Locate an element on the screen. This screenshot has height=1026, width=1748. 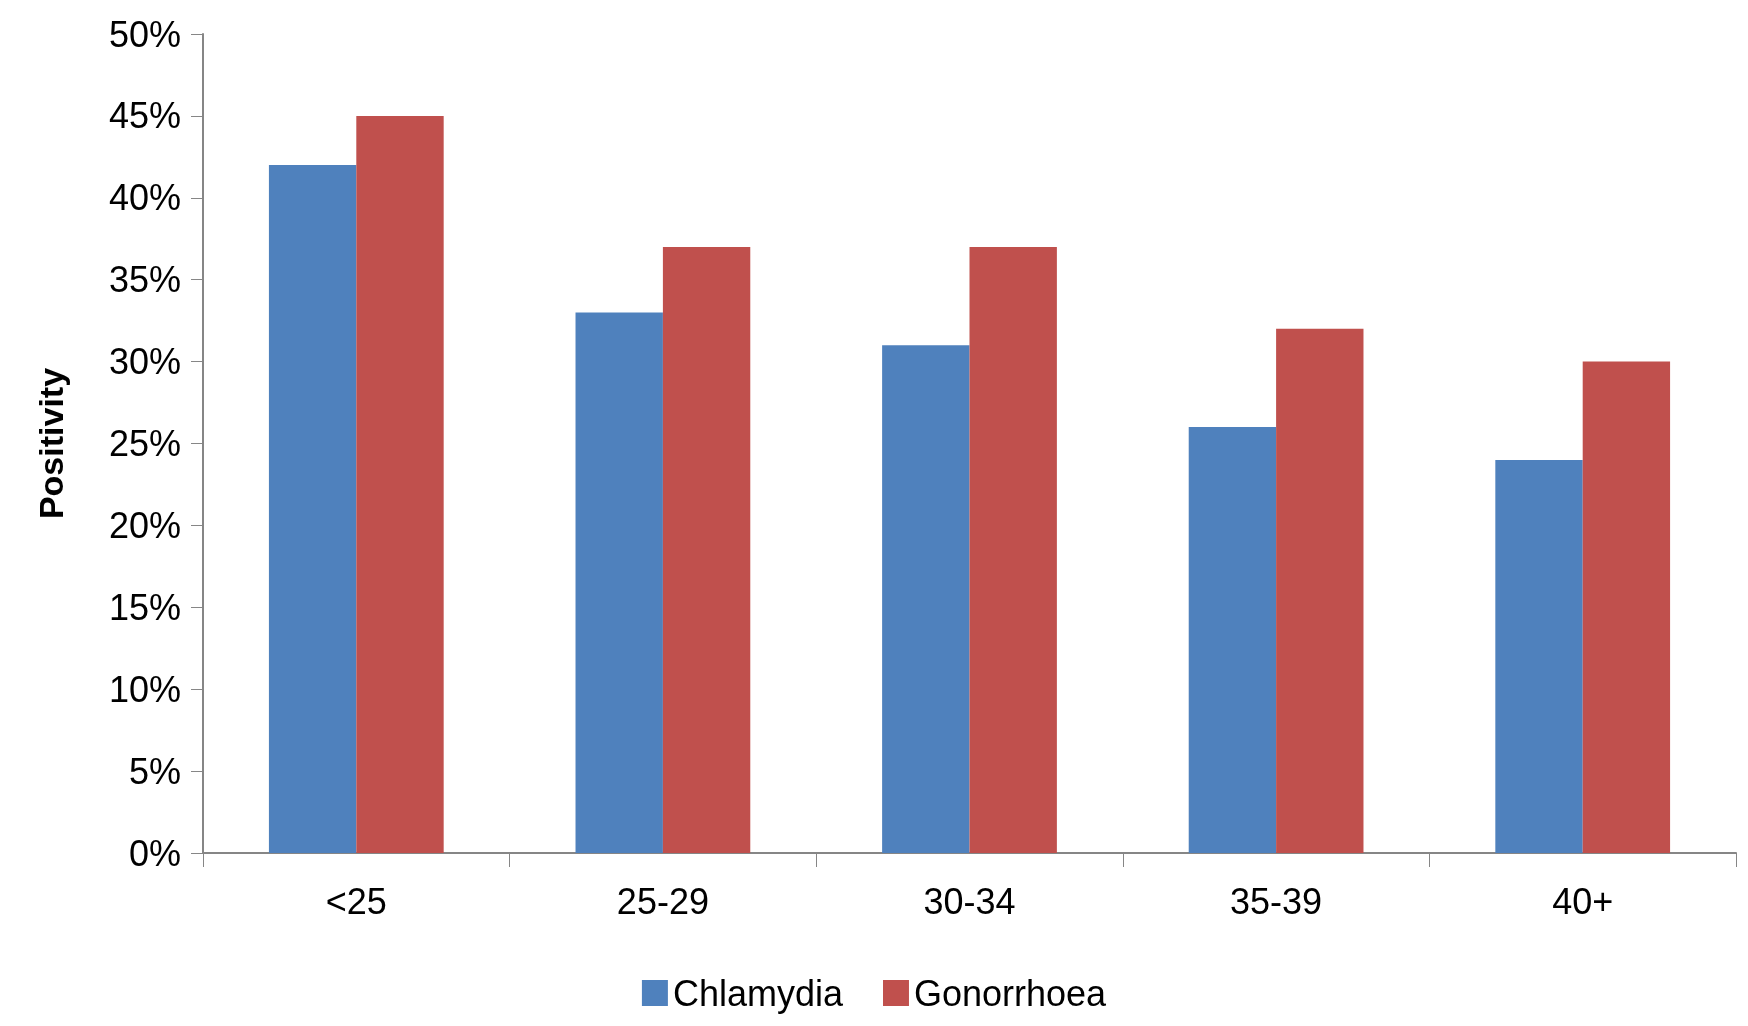
y-tick-label: 20% is located at coordinates (144, 525).